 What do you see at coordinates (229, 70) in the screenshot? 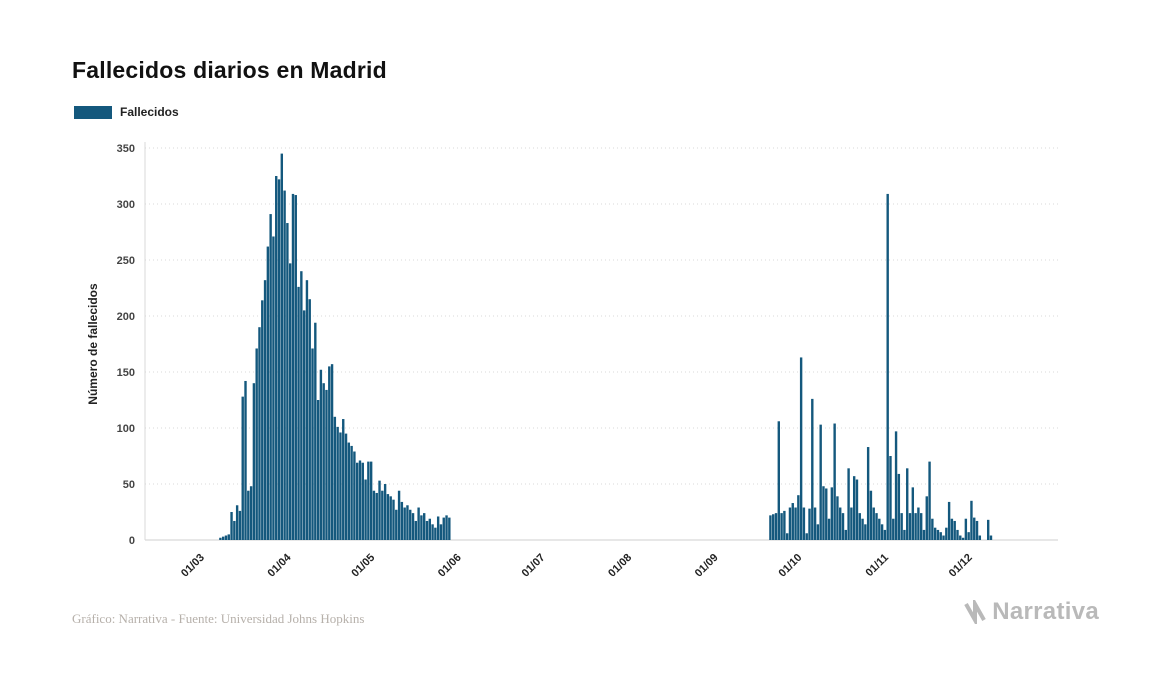
I see `page-title: Fallecidos diarios en Madrid` at bounding box center [229, 70].